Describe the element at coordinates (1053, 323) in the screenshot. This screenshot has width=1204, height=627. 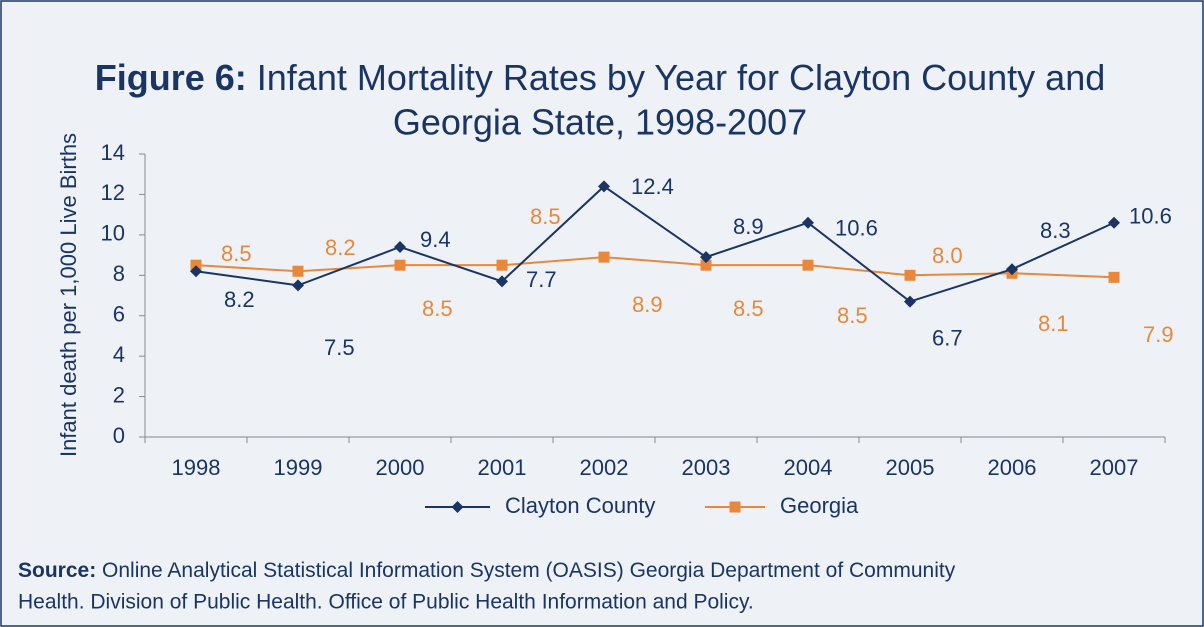
I see `data-label: 8.1` at that location.